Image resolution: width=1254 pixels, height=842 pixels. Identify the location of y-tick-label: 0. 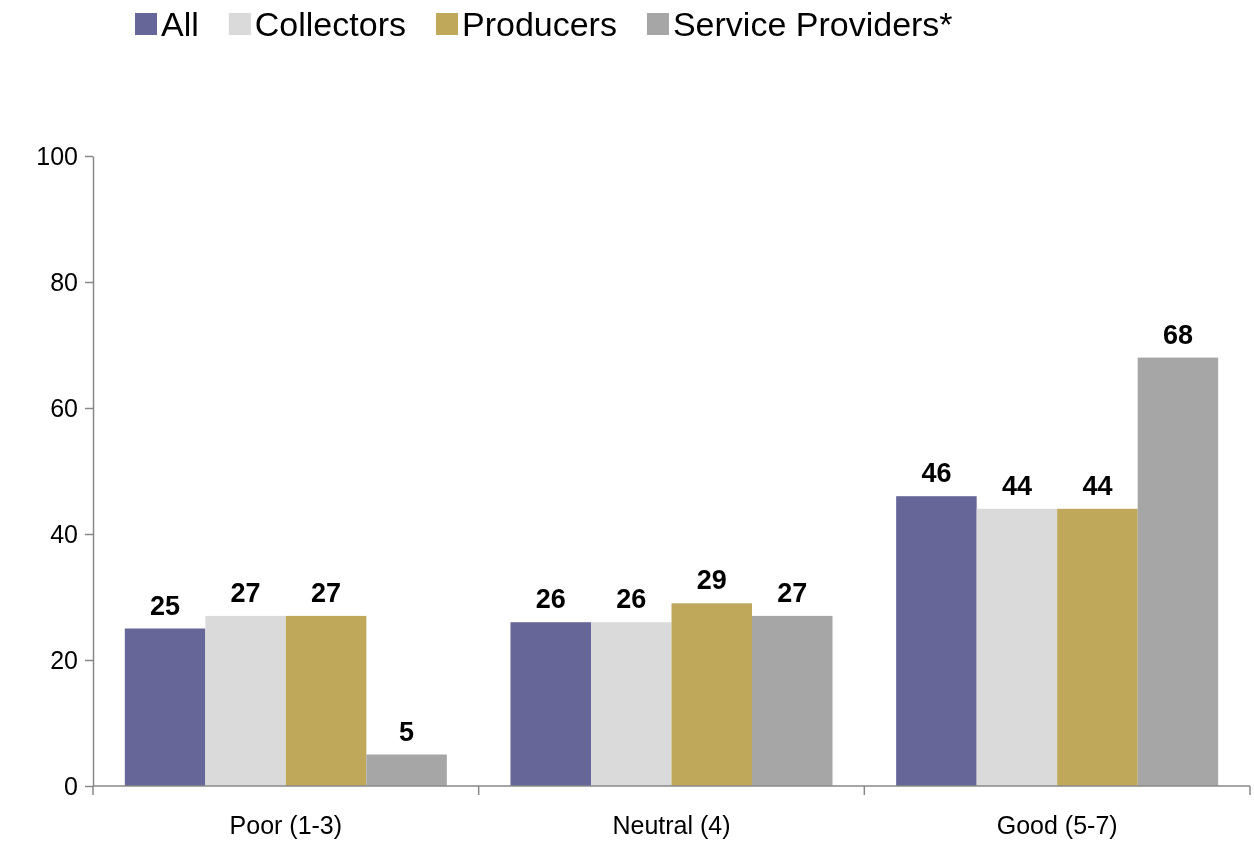
(71, 785).